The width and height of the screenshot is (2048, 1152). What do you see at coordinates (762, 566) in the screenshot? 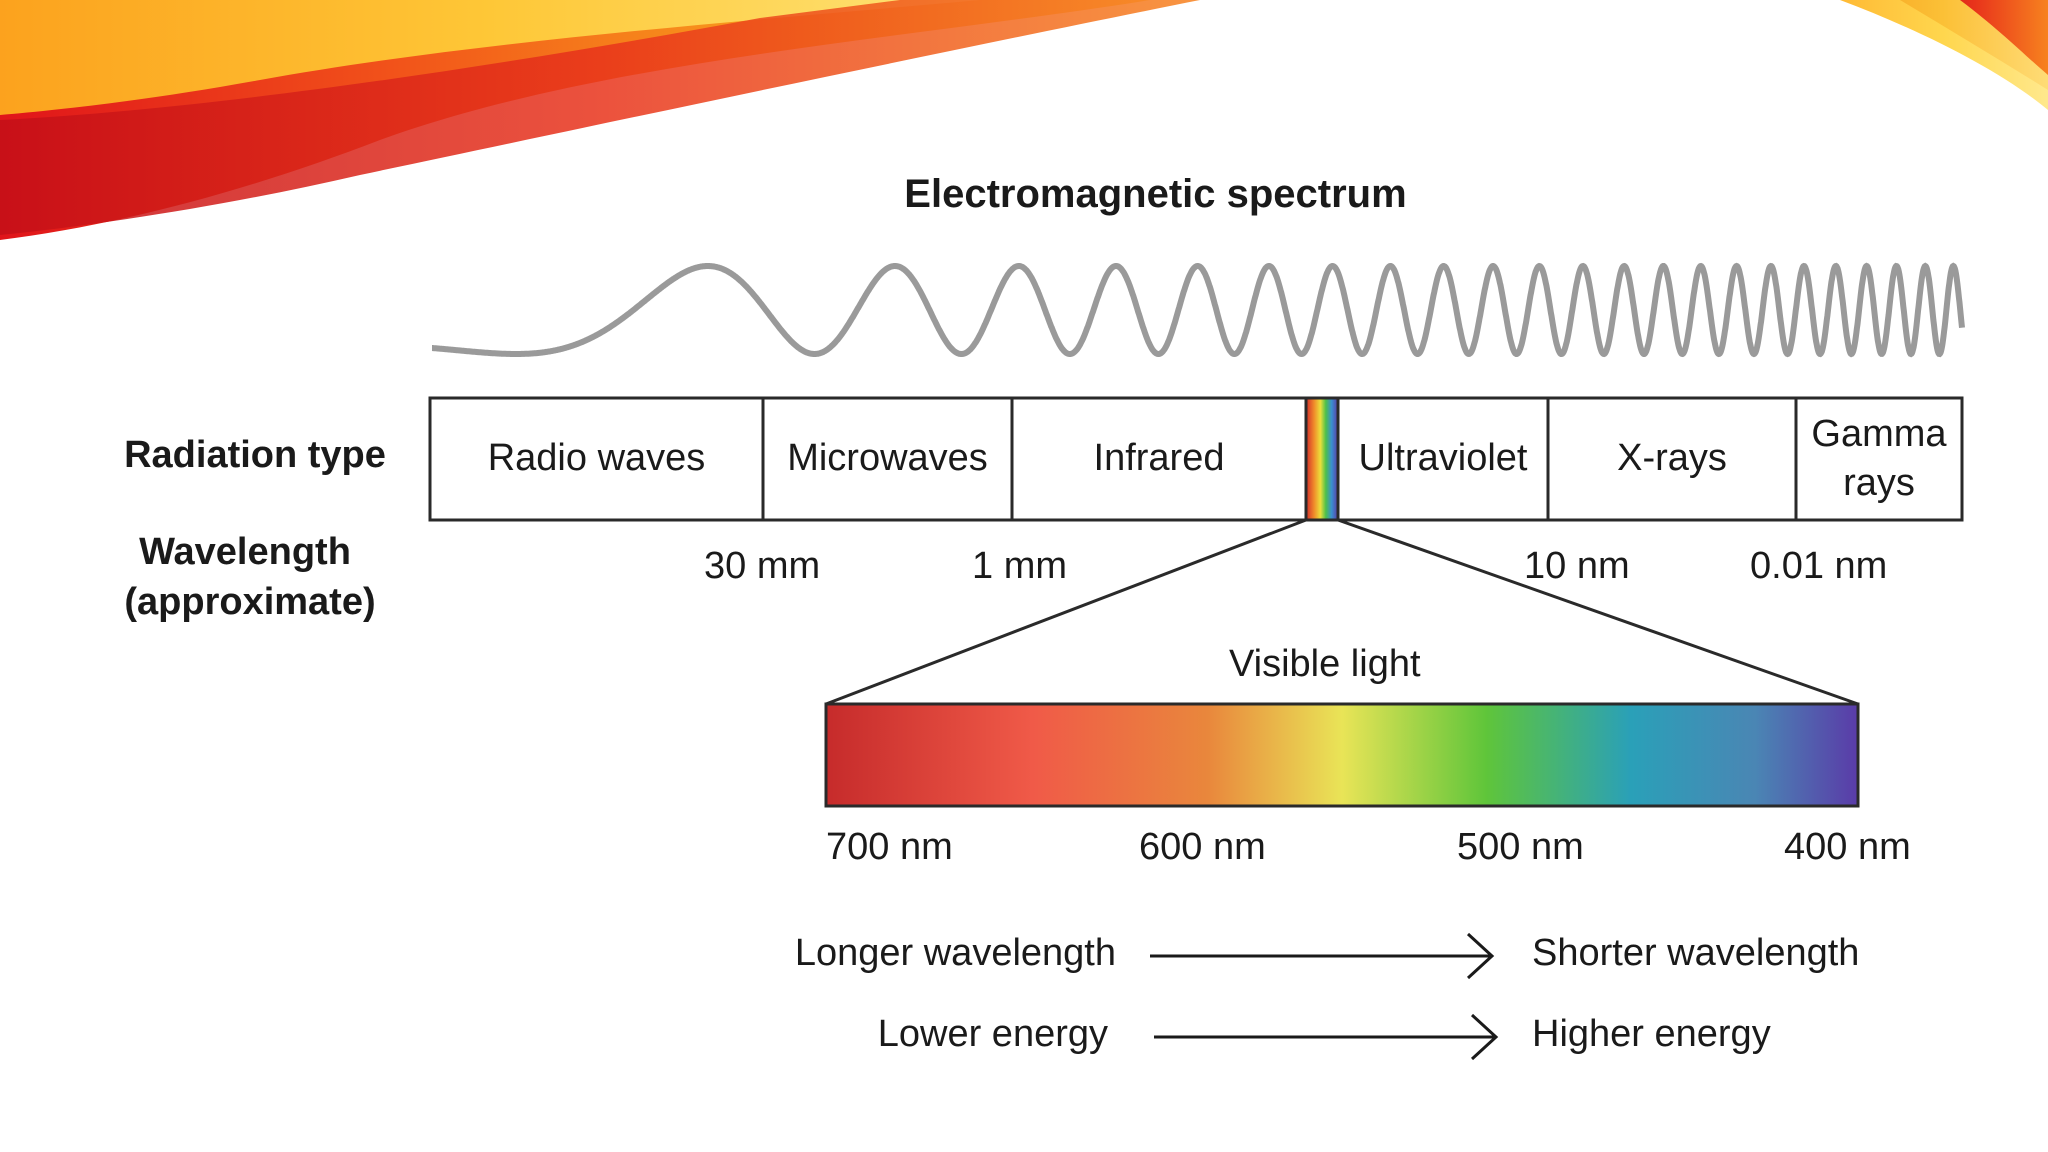
I see `wavelength-30mm: 30 mm` at bounding box center [762, 566].